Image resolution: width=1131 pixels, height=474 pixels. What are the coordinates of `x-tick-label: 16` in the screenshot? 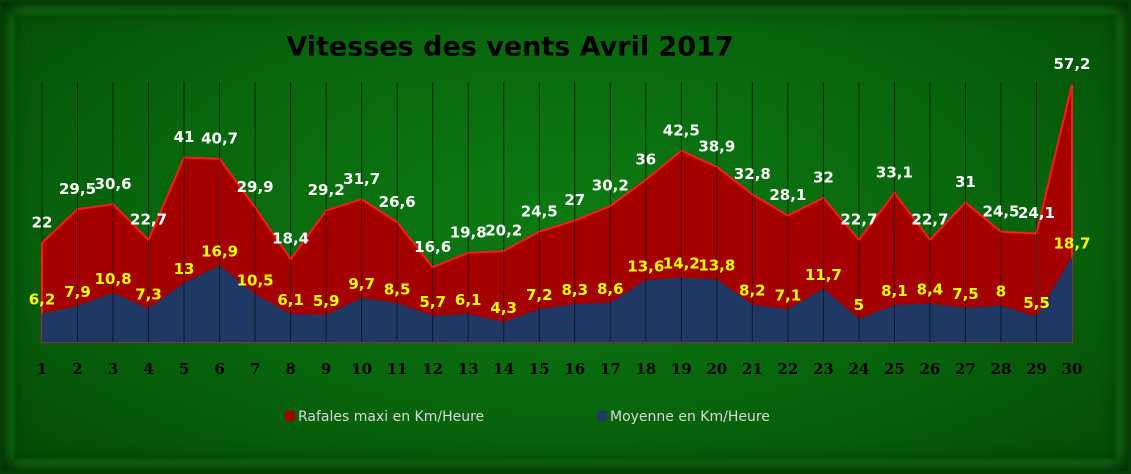 It's located at (574, 369).